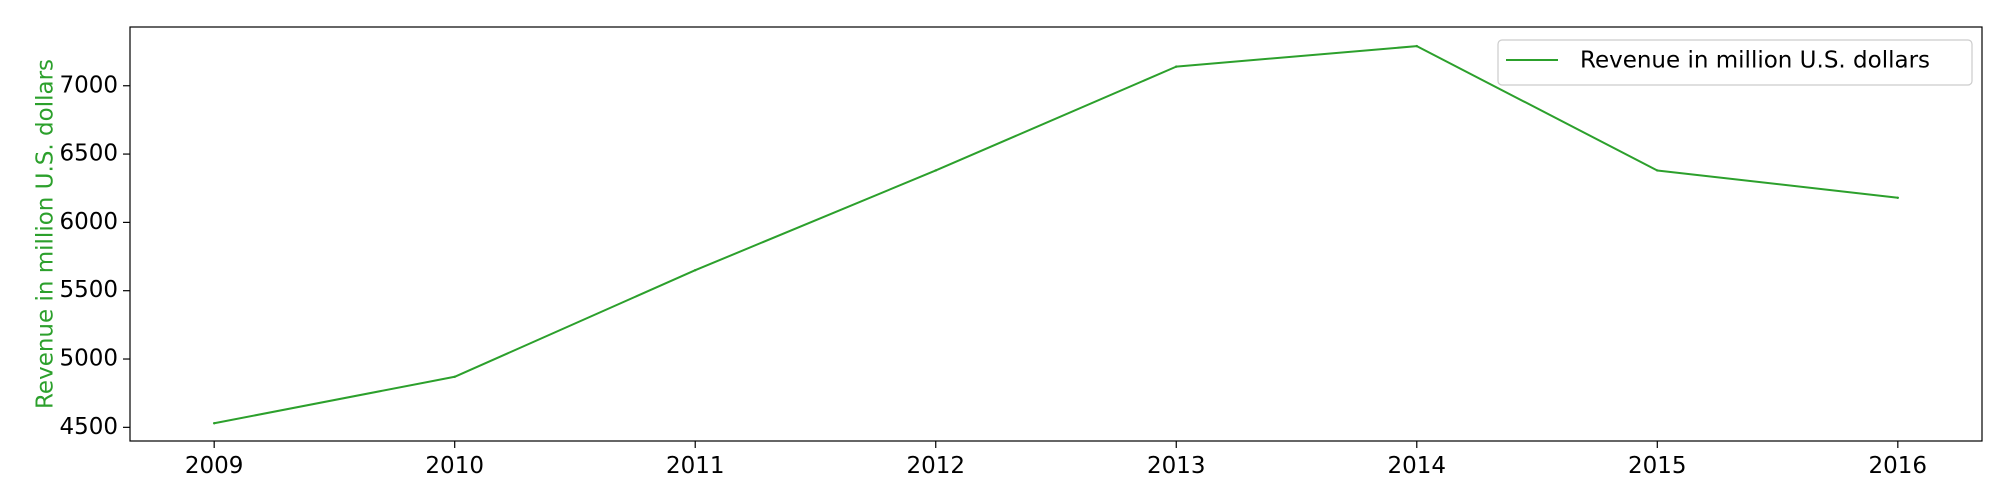 The height and width of the screenshot is (504, 2000). Describe the element at coordinates (88, 290) in the screenshot. I see `y-tick-label: 5500` at that location.